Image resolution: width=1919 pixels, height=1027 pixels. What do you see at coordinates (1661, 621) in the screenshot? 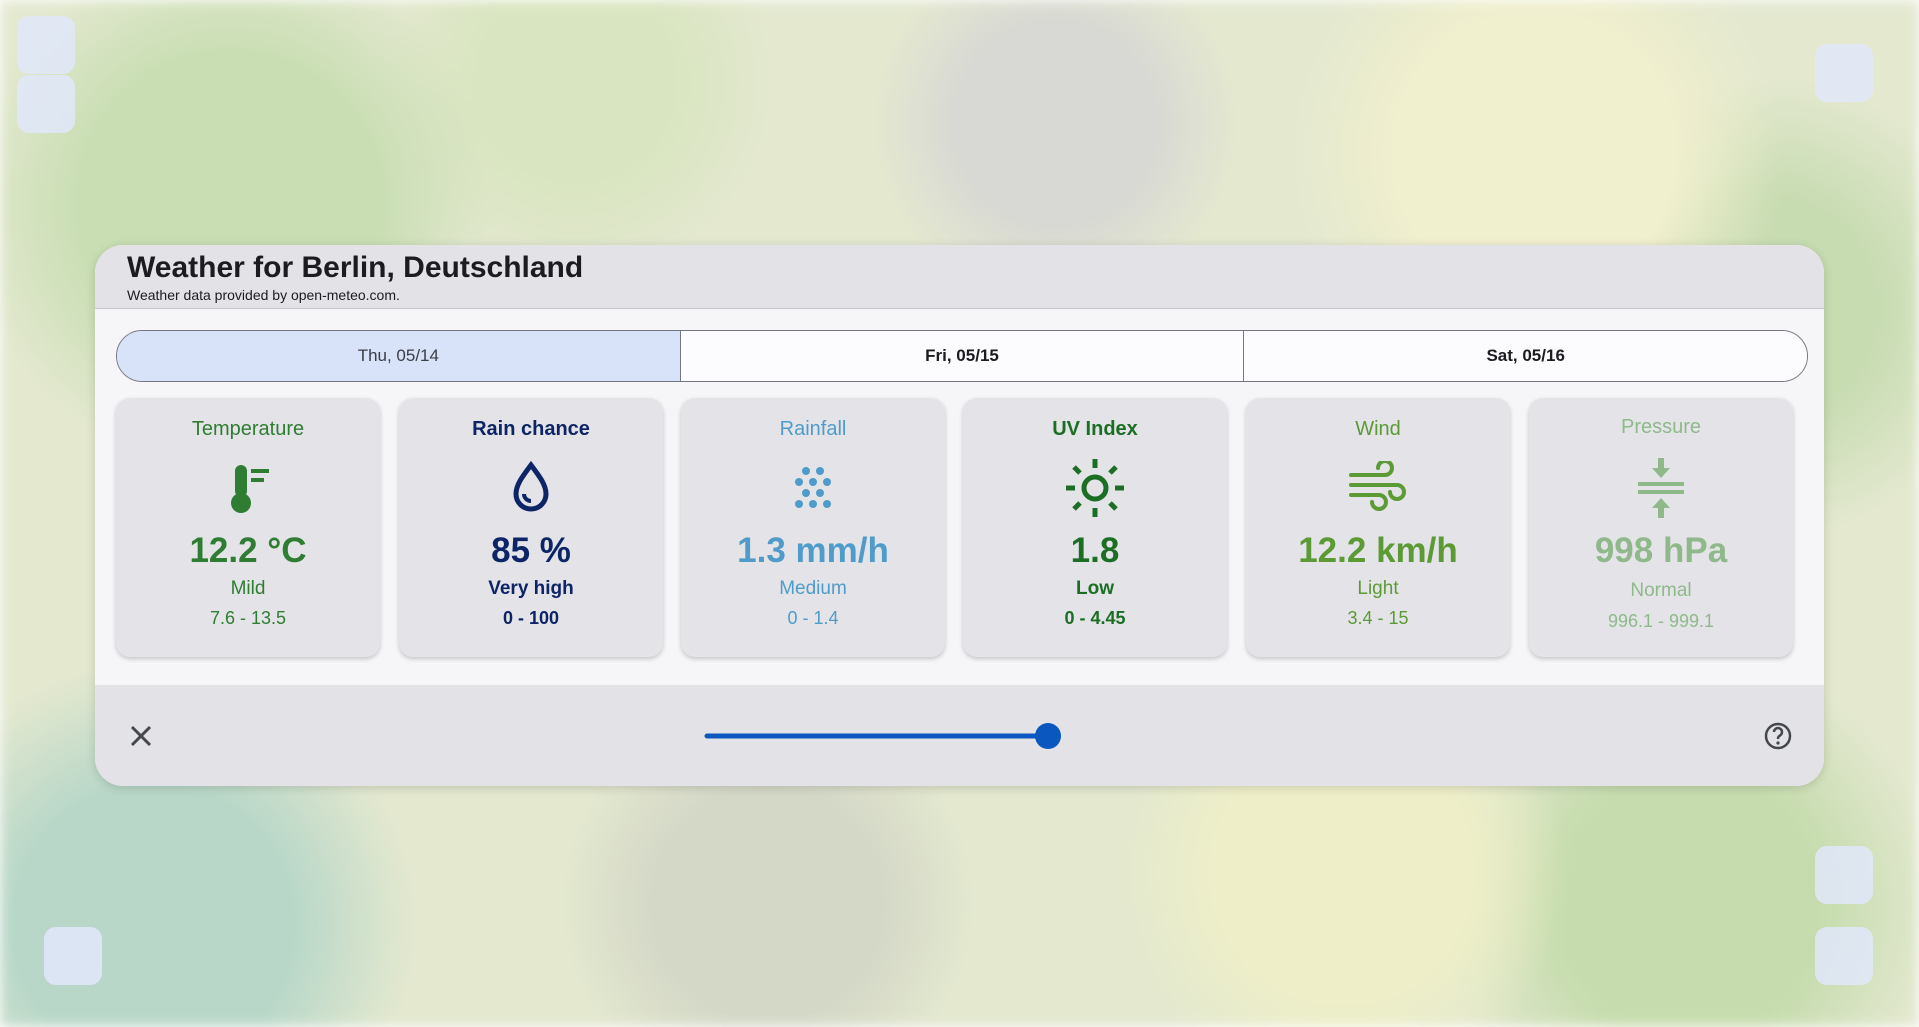
I see `card-range: 996.1 - 999.1` at bounding box center [1661, 621].